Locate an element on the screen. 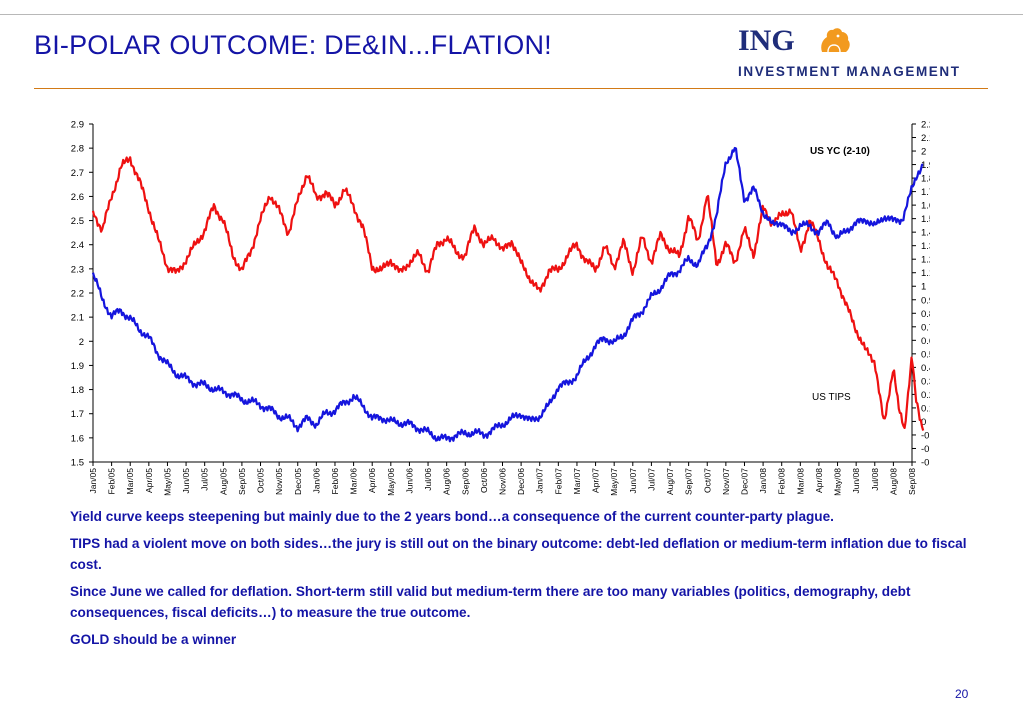 Image resolution: width=1023 pixels, height=708 pixels. x-tick-label: Mar/06 is located at coordinates (354, 481).